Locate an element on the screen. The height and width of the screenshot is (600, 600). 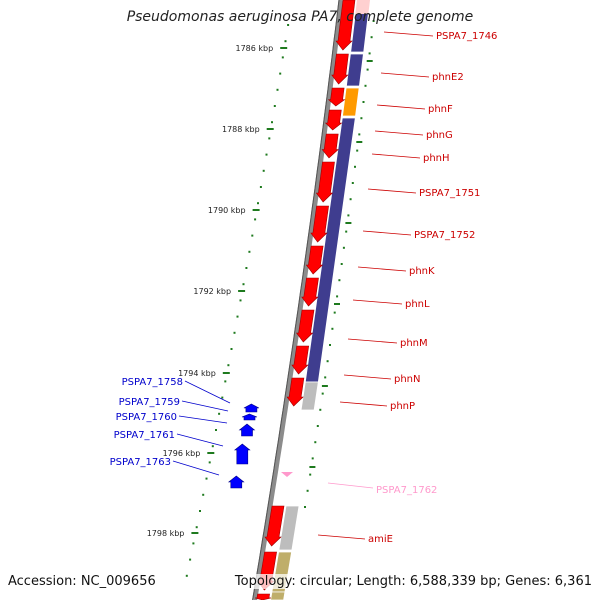
genome-backbone-edge is located at coordinates (296, 300).